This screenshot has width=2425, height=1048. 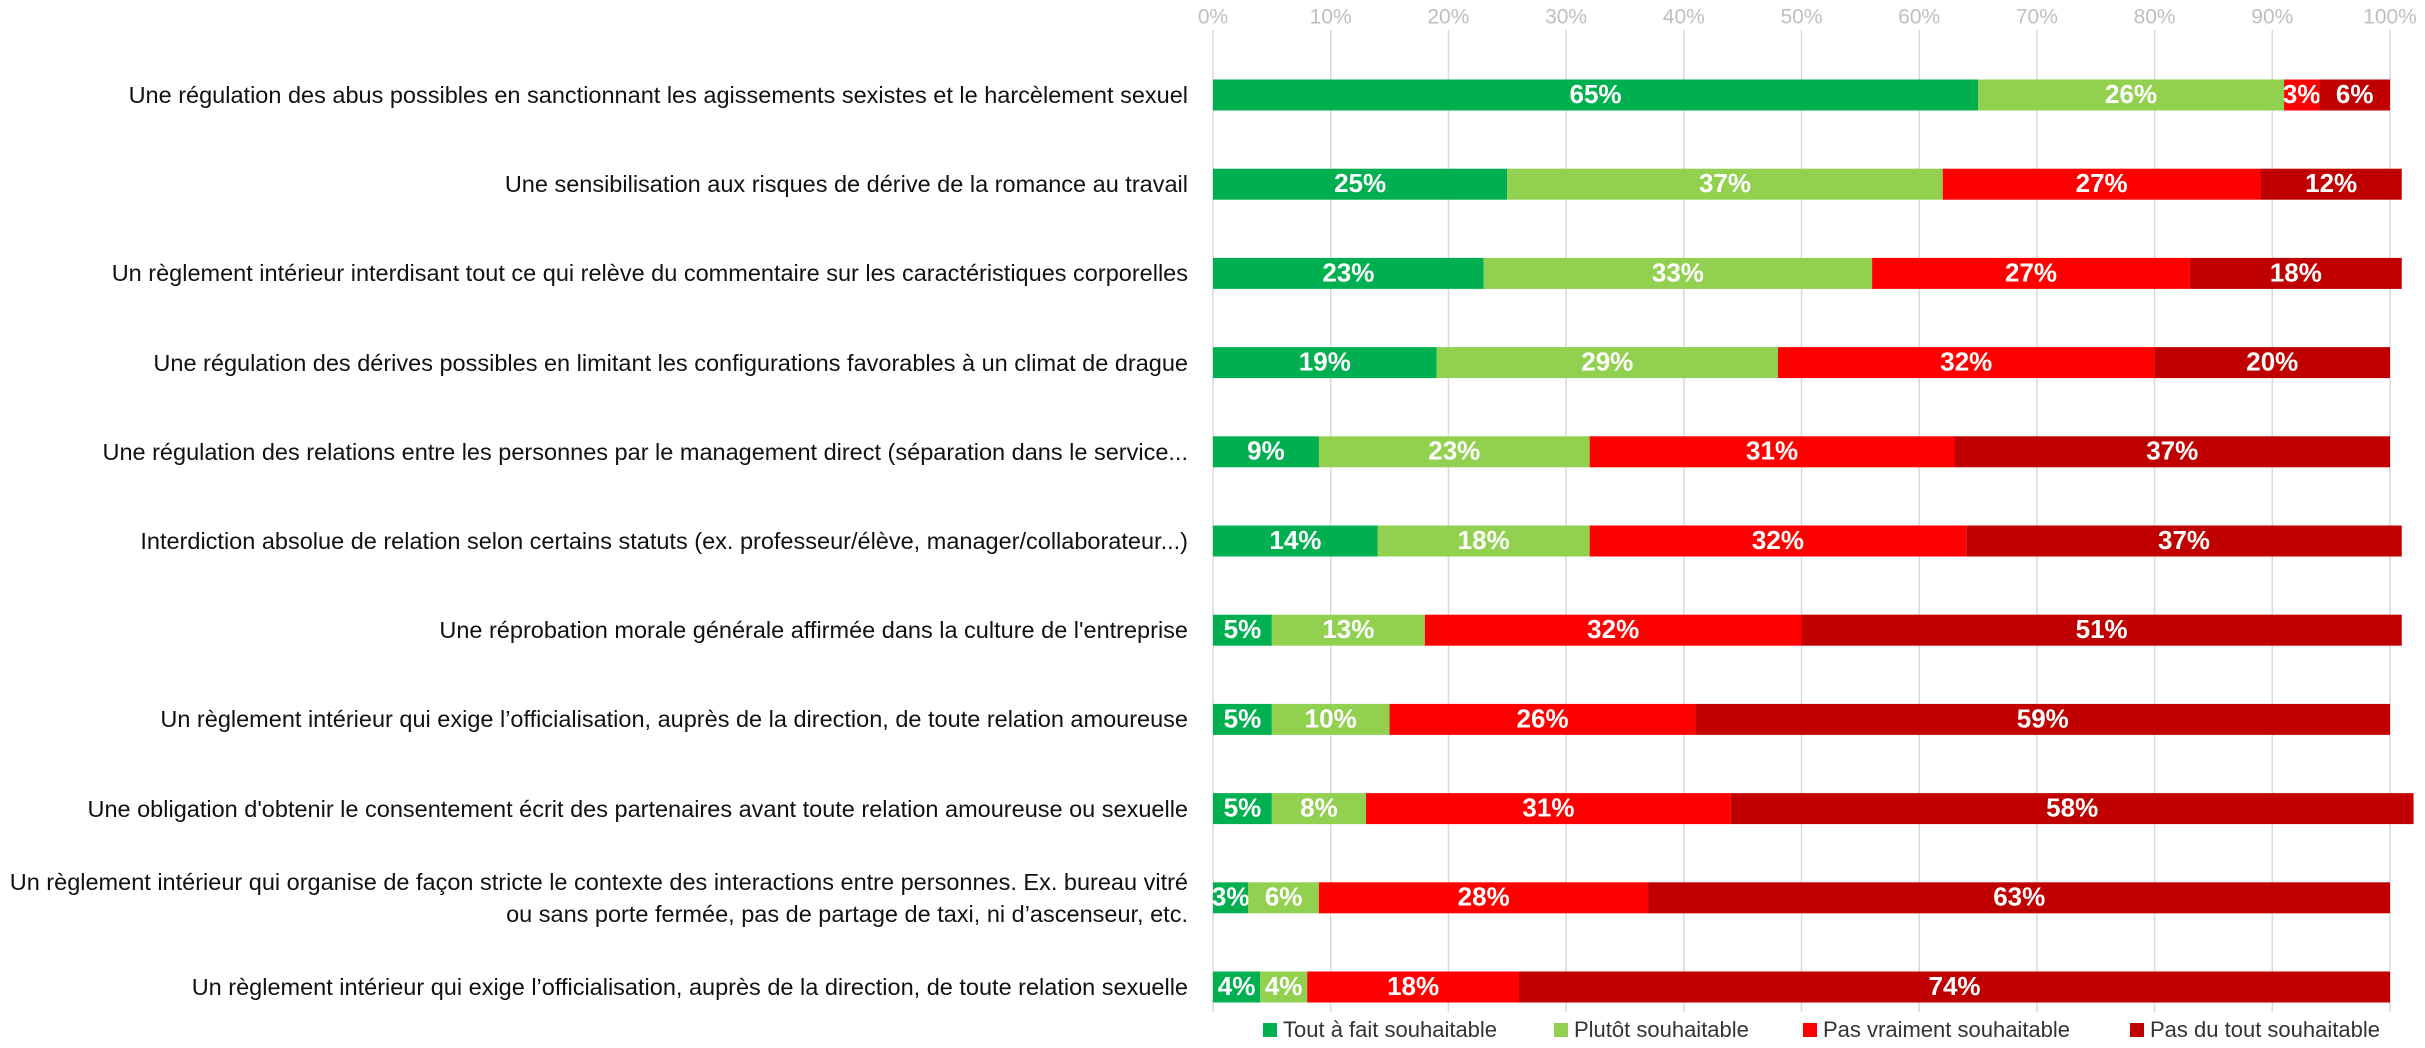 I want to click on legend-label: Pas du tout souhaitable, so click(x=2265, y=1029).